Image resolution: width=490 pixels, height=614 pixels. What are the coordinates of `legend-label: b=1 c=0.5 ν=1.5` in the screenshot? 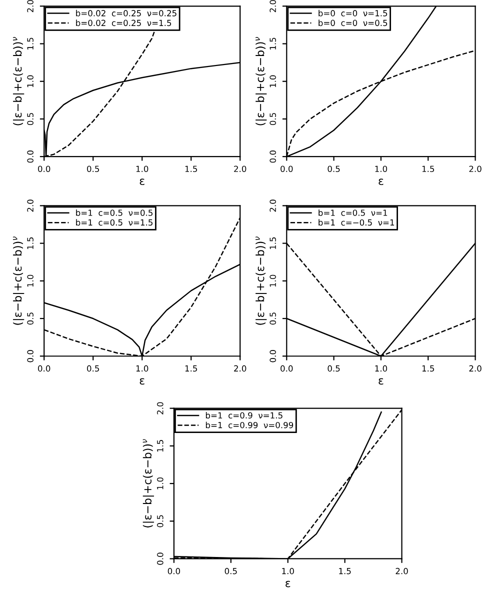 It's located at (114, 222).